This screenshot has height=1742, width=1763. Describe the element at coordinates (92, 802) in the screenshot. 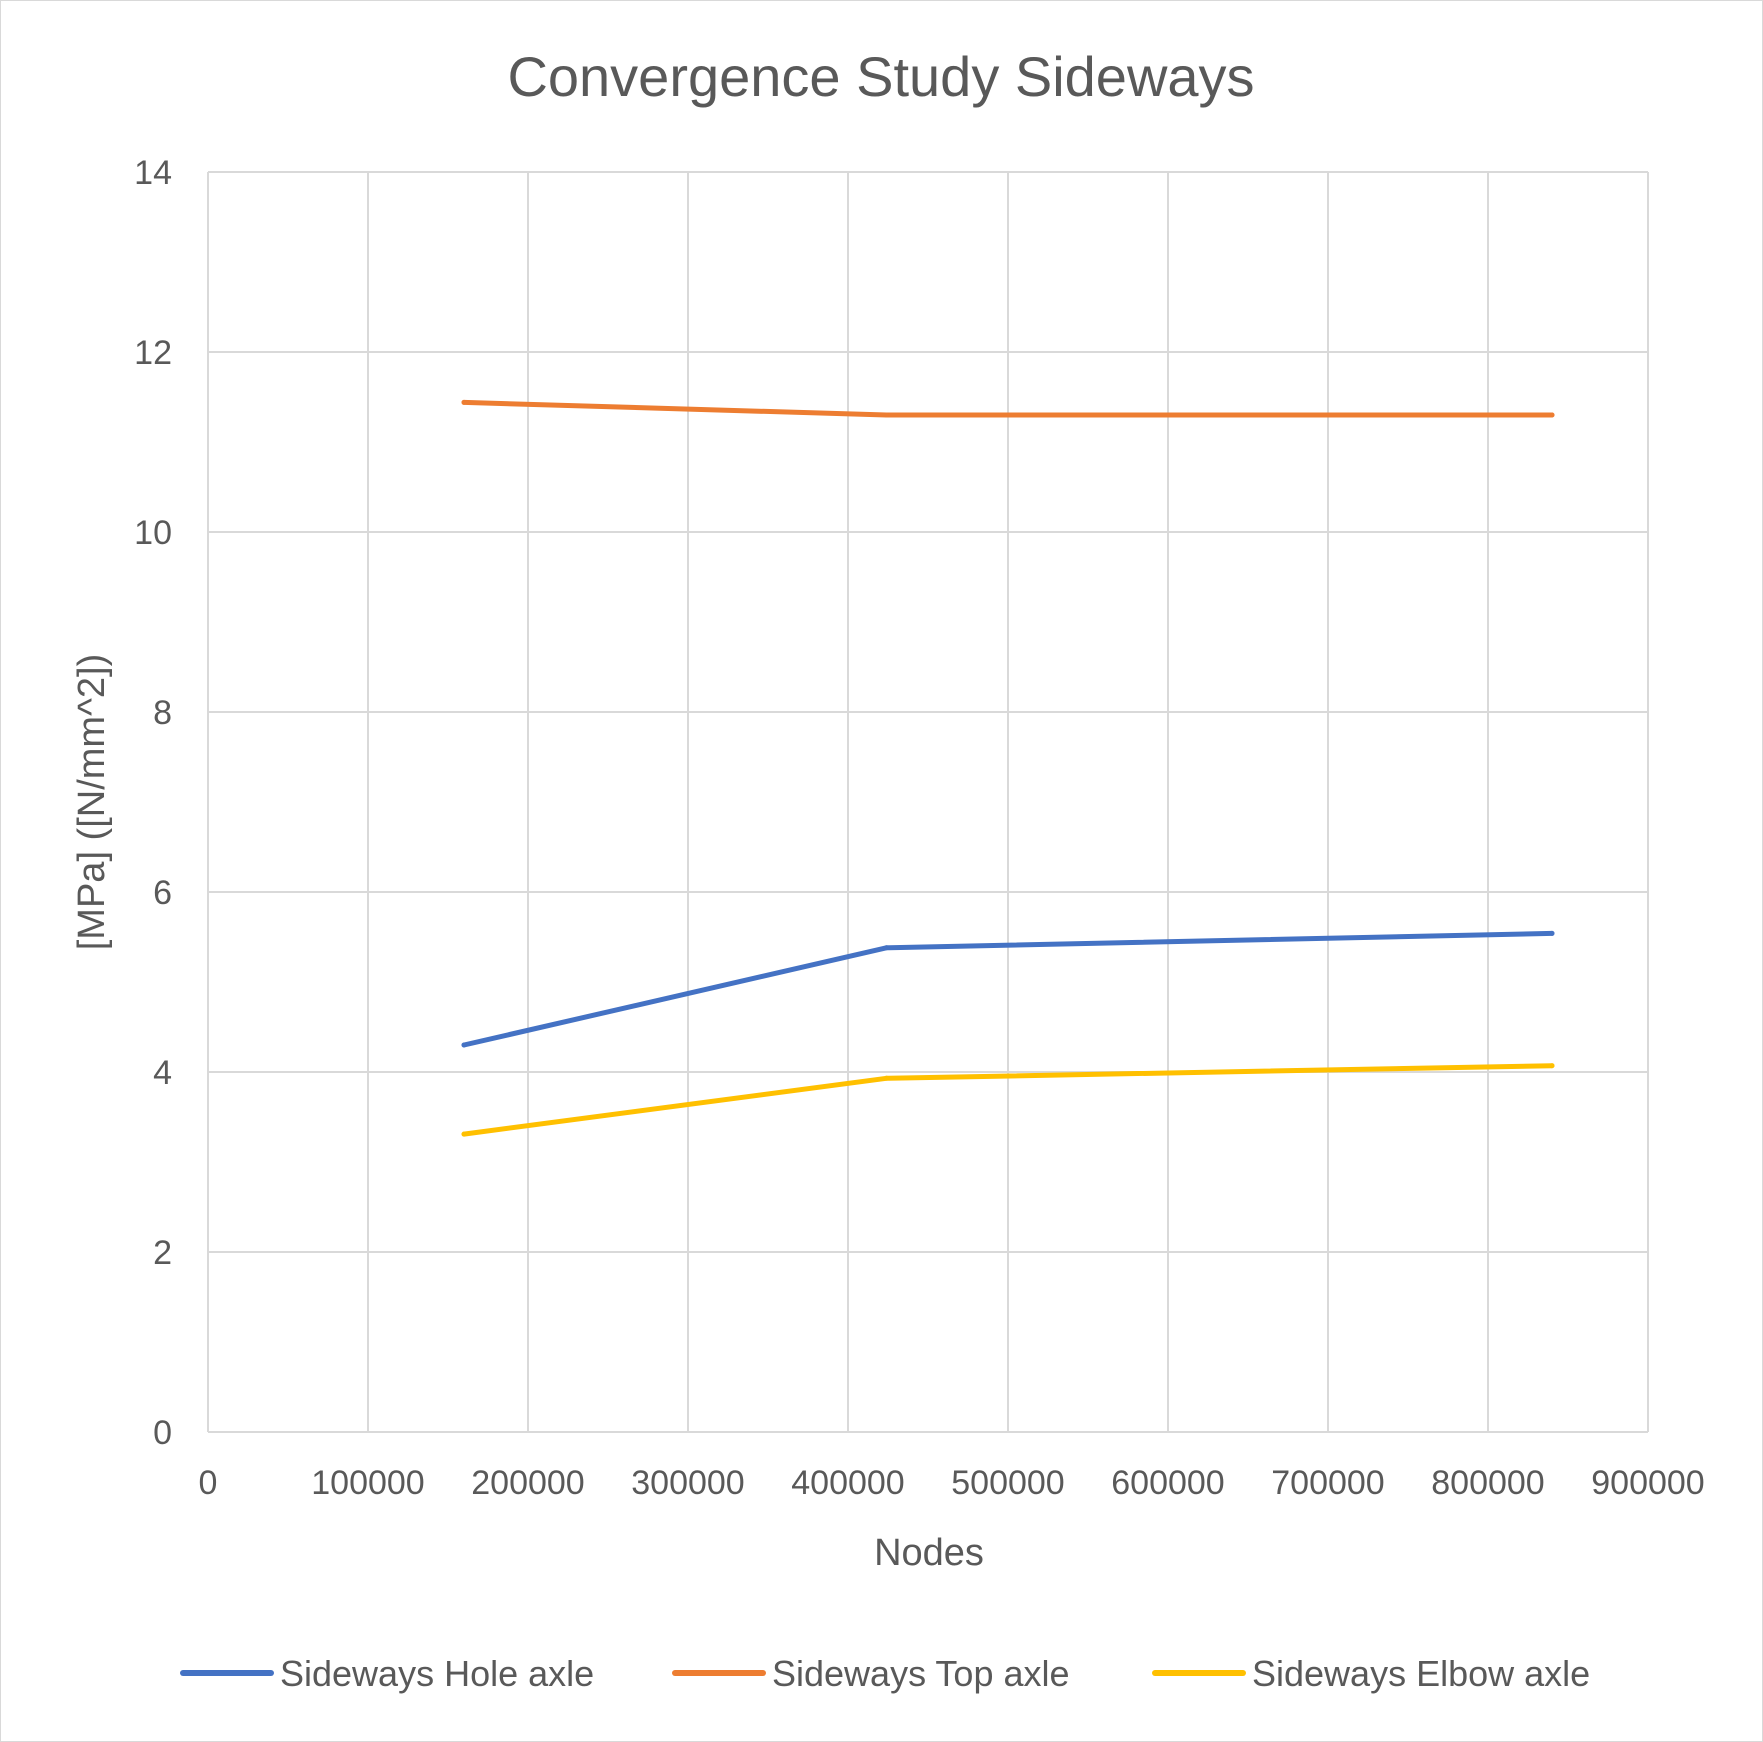

I see `y-axis-title: [MPa] ([N/mm^2])` at that location.